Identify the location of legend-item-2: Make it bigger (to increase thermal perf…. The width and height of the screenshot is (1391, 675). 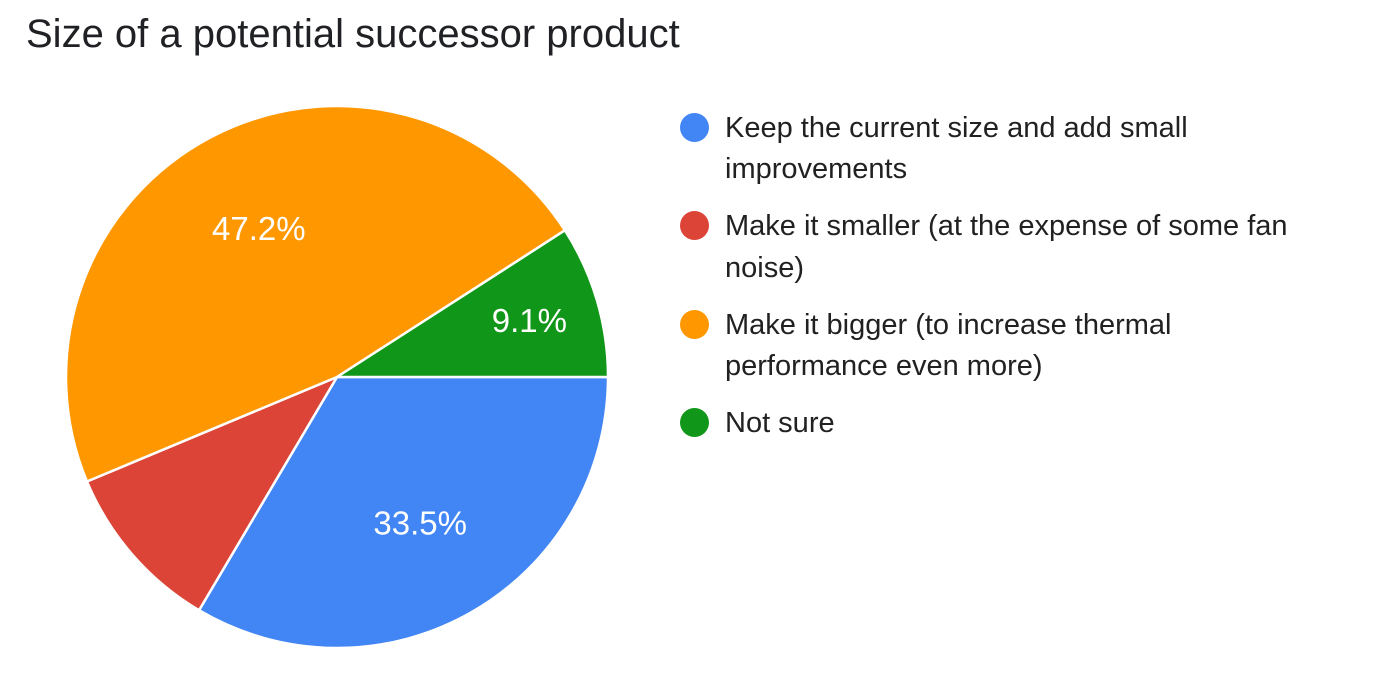
(1000, 346).